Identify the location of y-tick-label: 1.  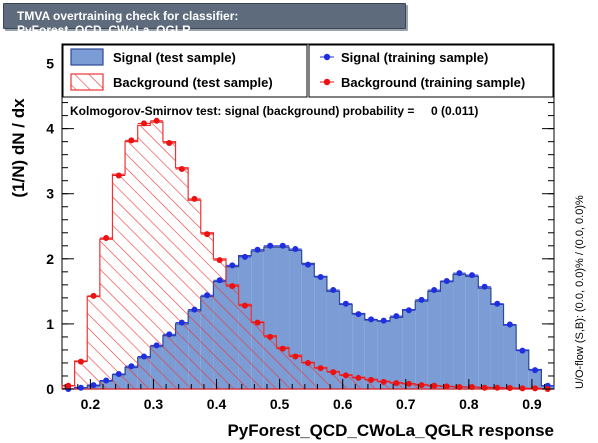
(50, 324).